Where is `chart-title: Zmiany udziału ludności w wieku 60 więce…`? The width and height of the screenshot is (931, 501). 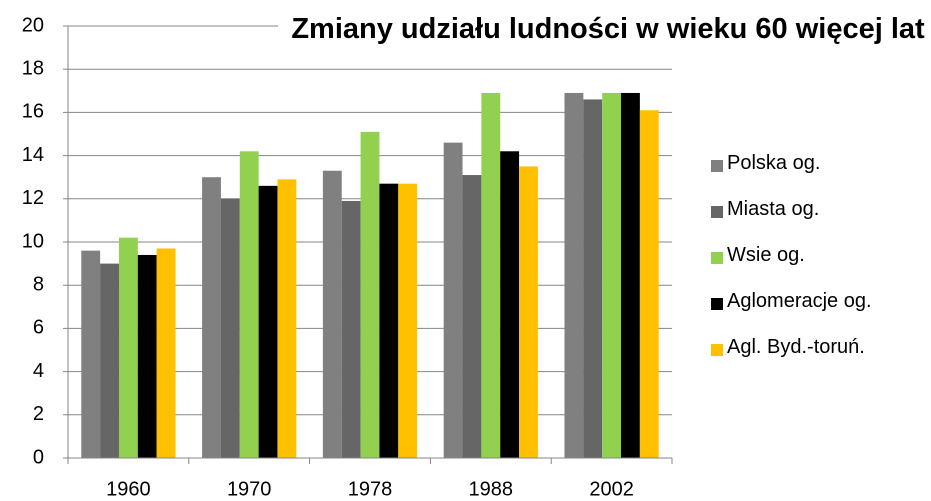 chart-title: Zmiany udziału ludności w wieku 60 więce… is located at coordinates (604, 29).